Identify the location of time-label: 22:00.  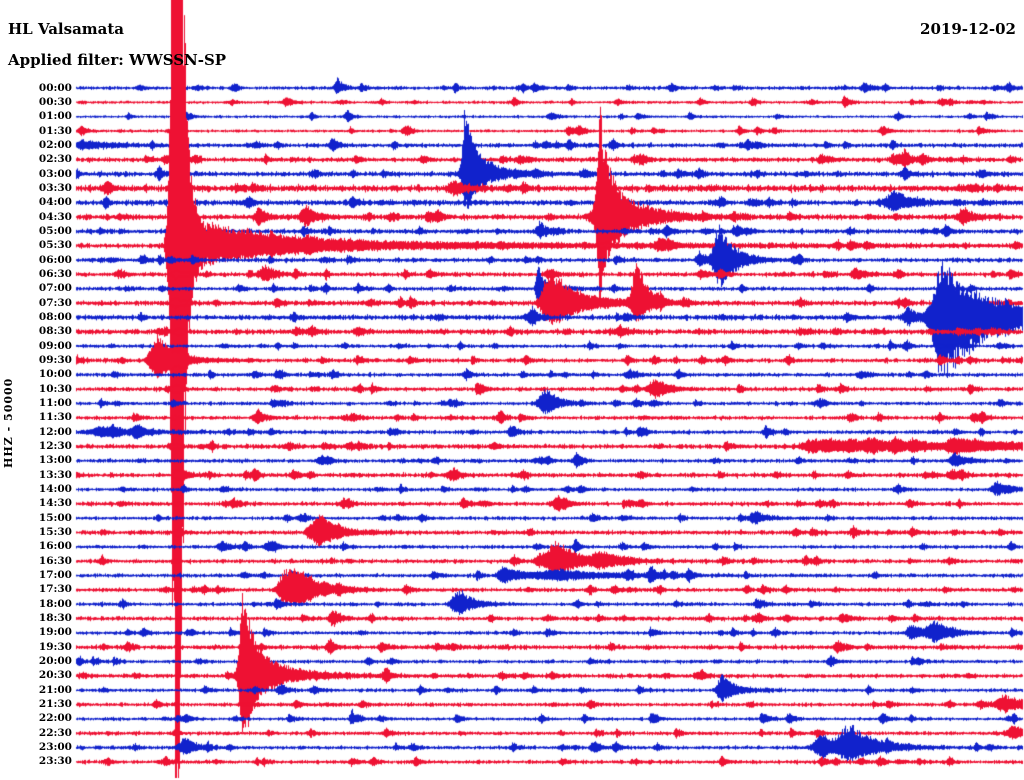
(55, 718).